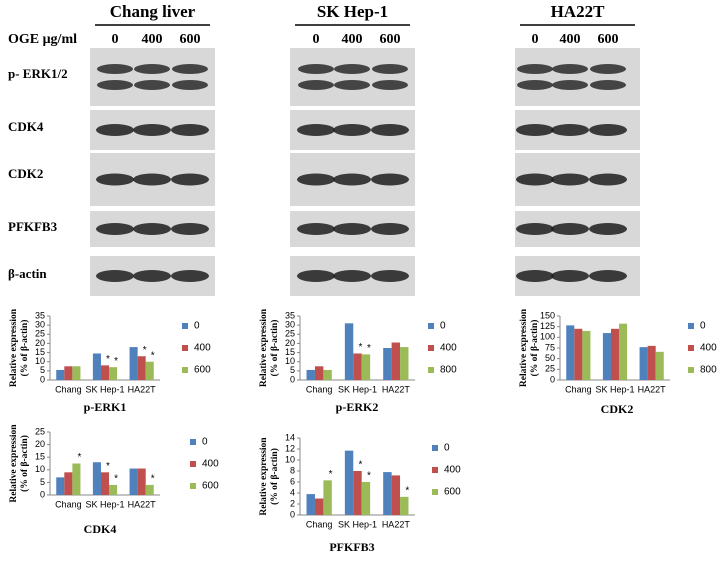 The width and height of the screenshot is (723, 562). What do you see at coordinates (38, 73) in the screenshot?
I see `row-label: p- ERK1/2` at bounding box center [38, 73].